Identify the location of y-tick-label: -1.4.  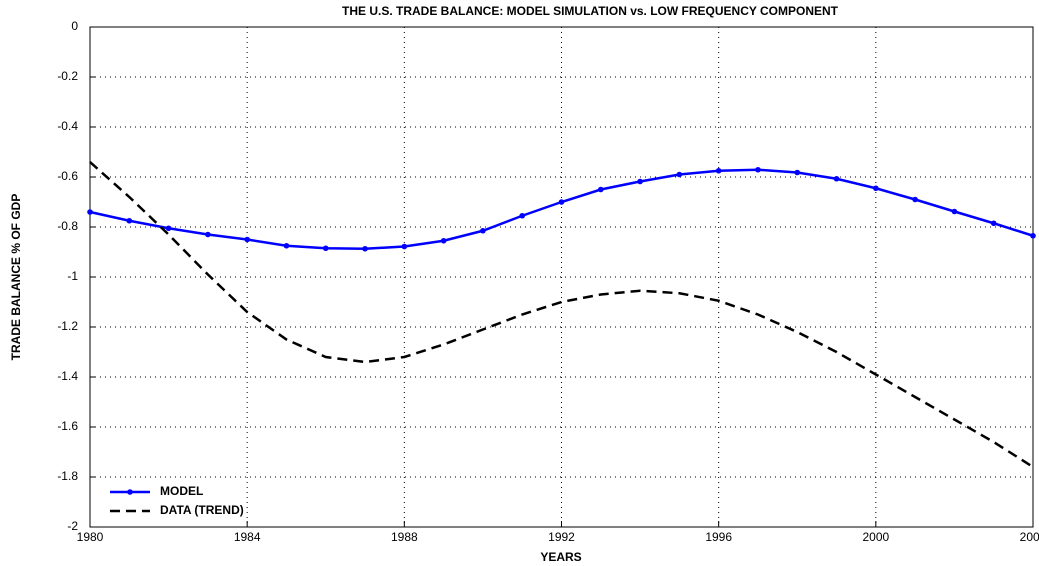
(67, 376).